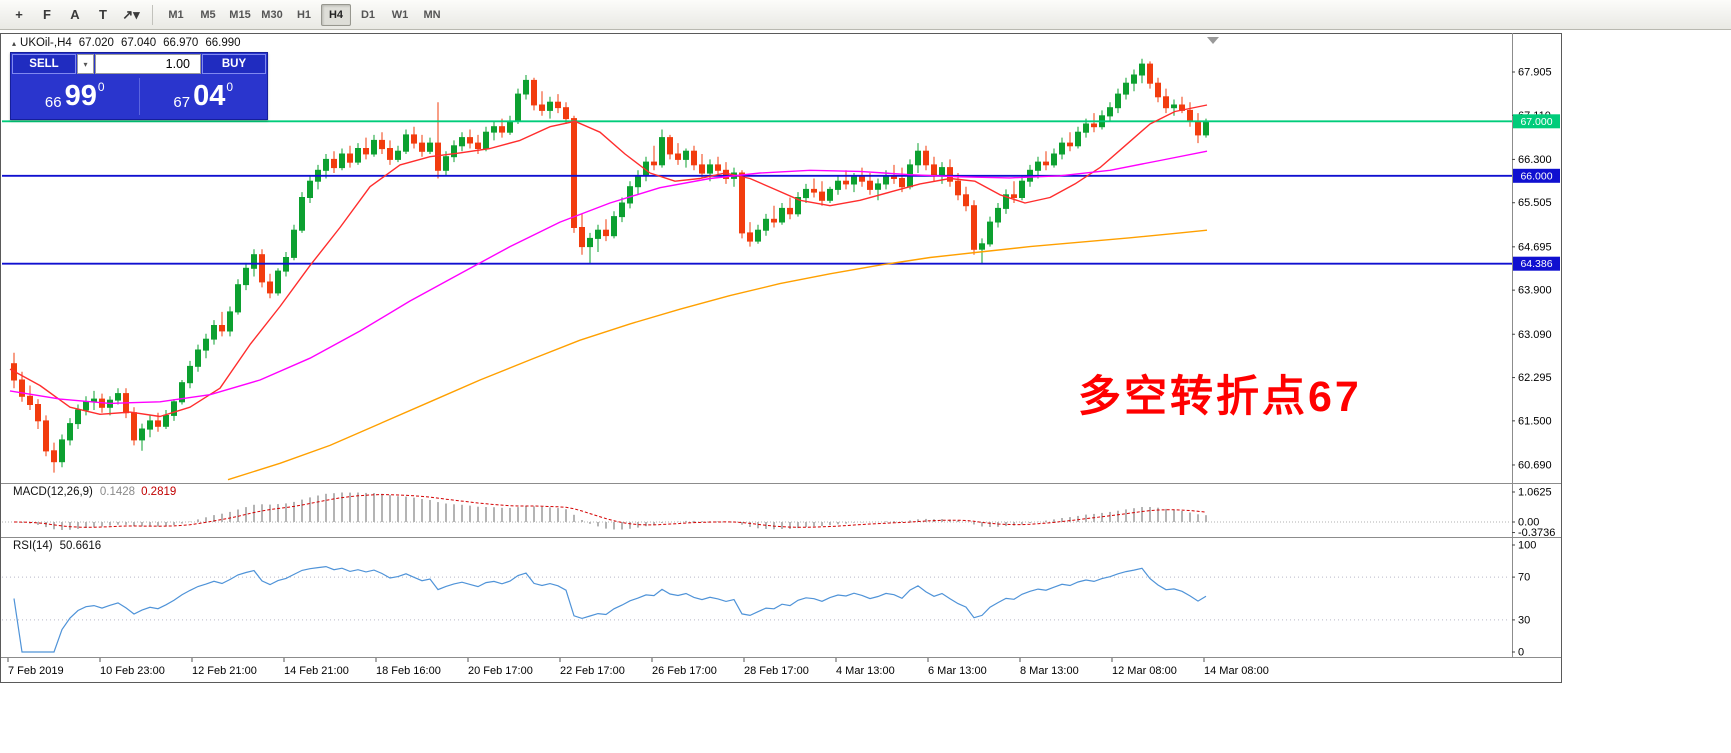 The height and width of the screenshot is (753, 1731). What do you see at coordinates (223, 43) in the screenshot?
I see `close-value: 66.990` at bounding box center [223, 43].